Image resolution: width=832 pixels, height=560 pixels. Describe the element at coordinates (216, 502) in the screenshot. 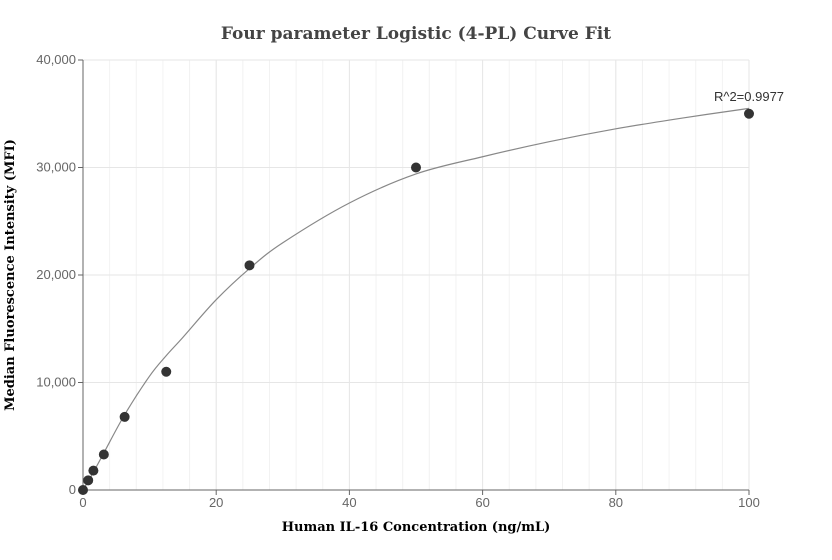

I see `x-tick-label: 20` at that location.